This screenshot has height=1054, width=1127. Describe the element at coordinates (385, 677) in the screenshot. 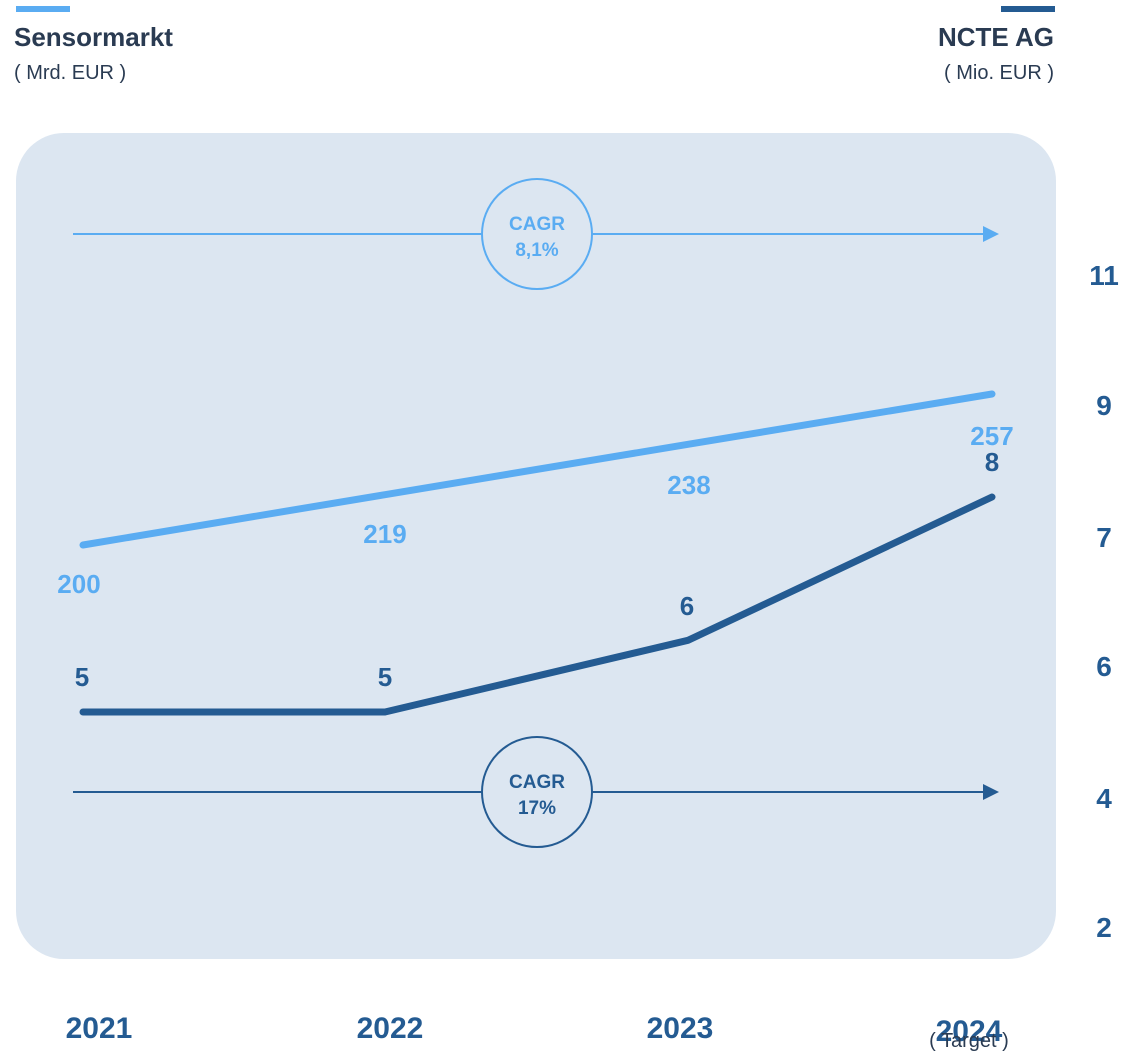

I see `data-label-ncte-2022: 5` at that location.